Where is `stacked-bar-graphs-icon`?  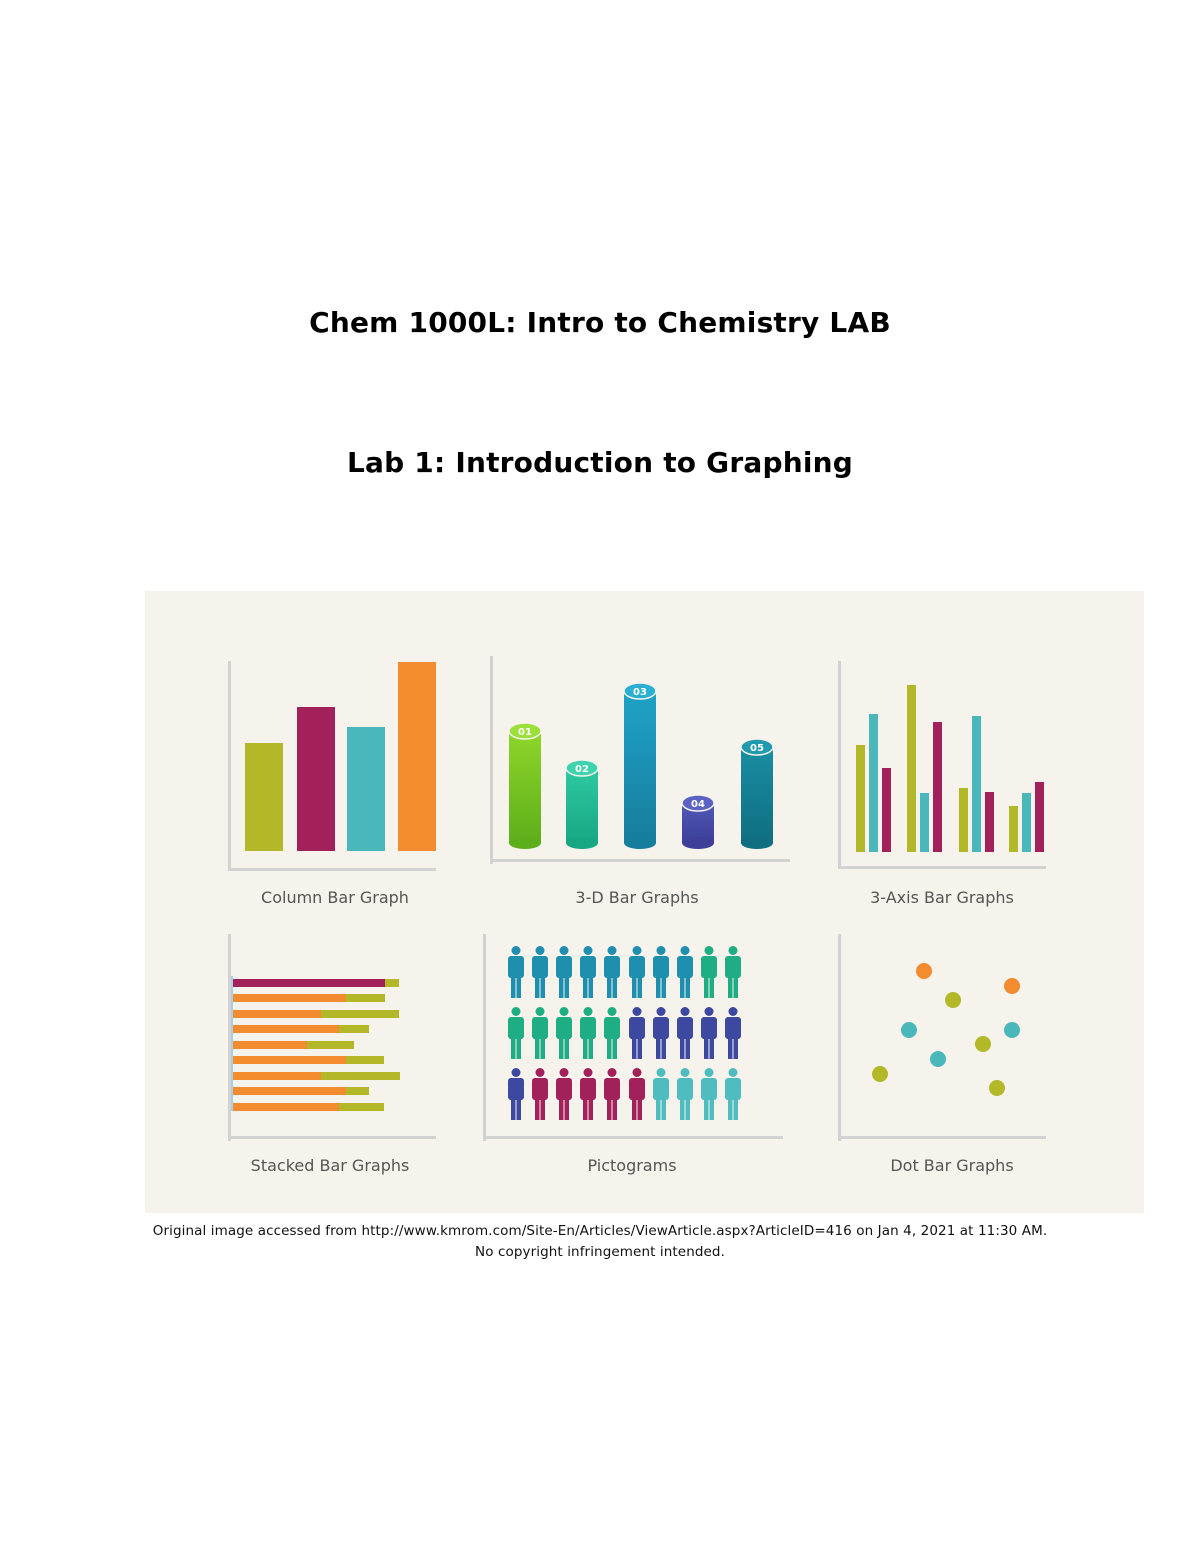
stacked-bar-graphs-icon is located at coordinates (332, 1037).